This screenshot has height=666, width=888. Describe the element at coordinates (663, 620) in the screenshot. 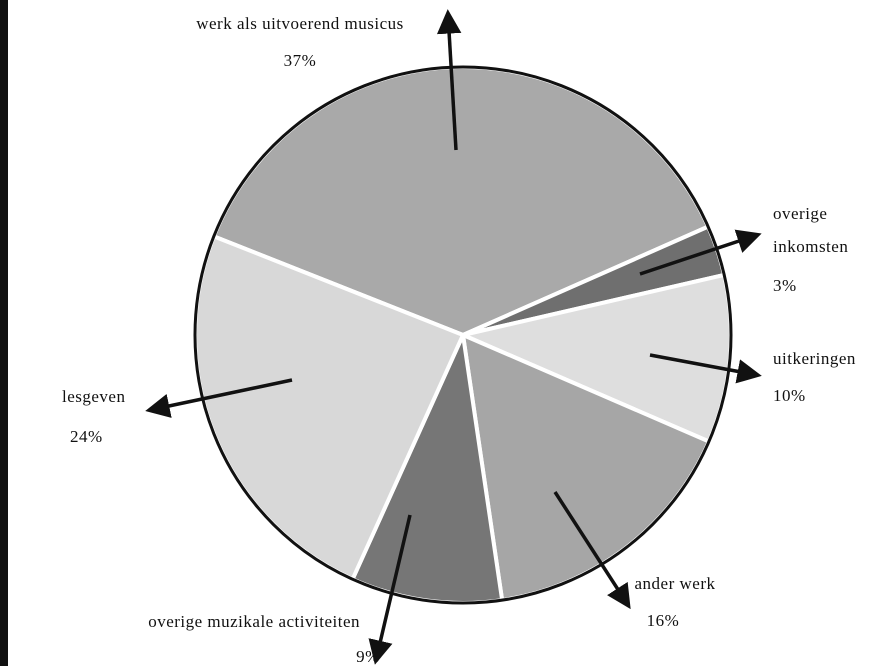

I see `value-label: 16%` at that location.